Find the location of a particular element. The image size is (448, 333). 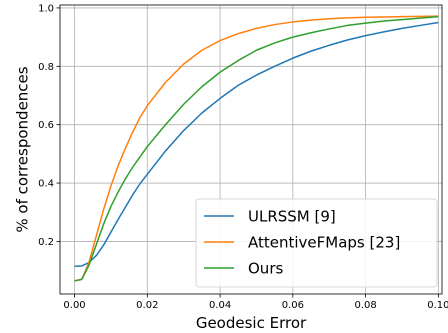

x-tick-label: 0.02 is located at coordinates (147, 305).